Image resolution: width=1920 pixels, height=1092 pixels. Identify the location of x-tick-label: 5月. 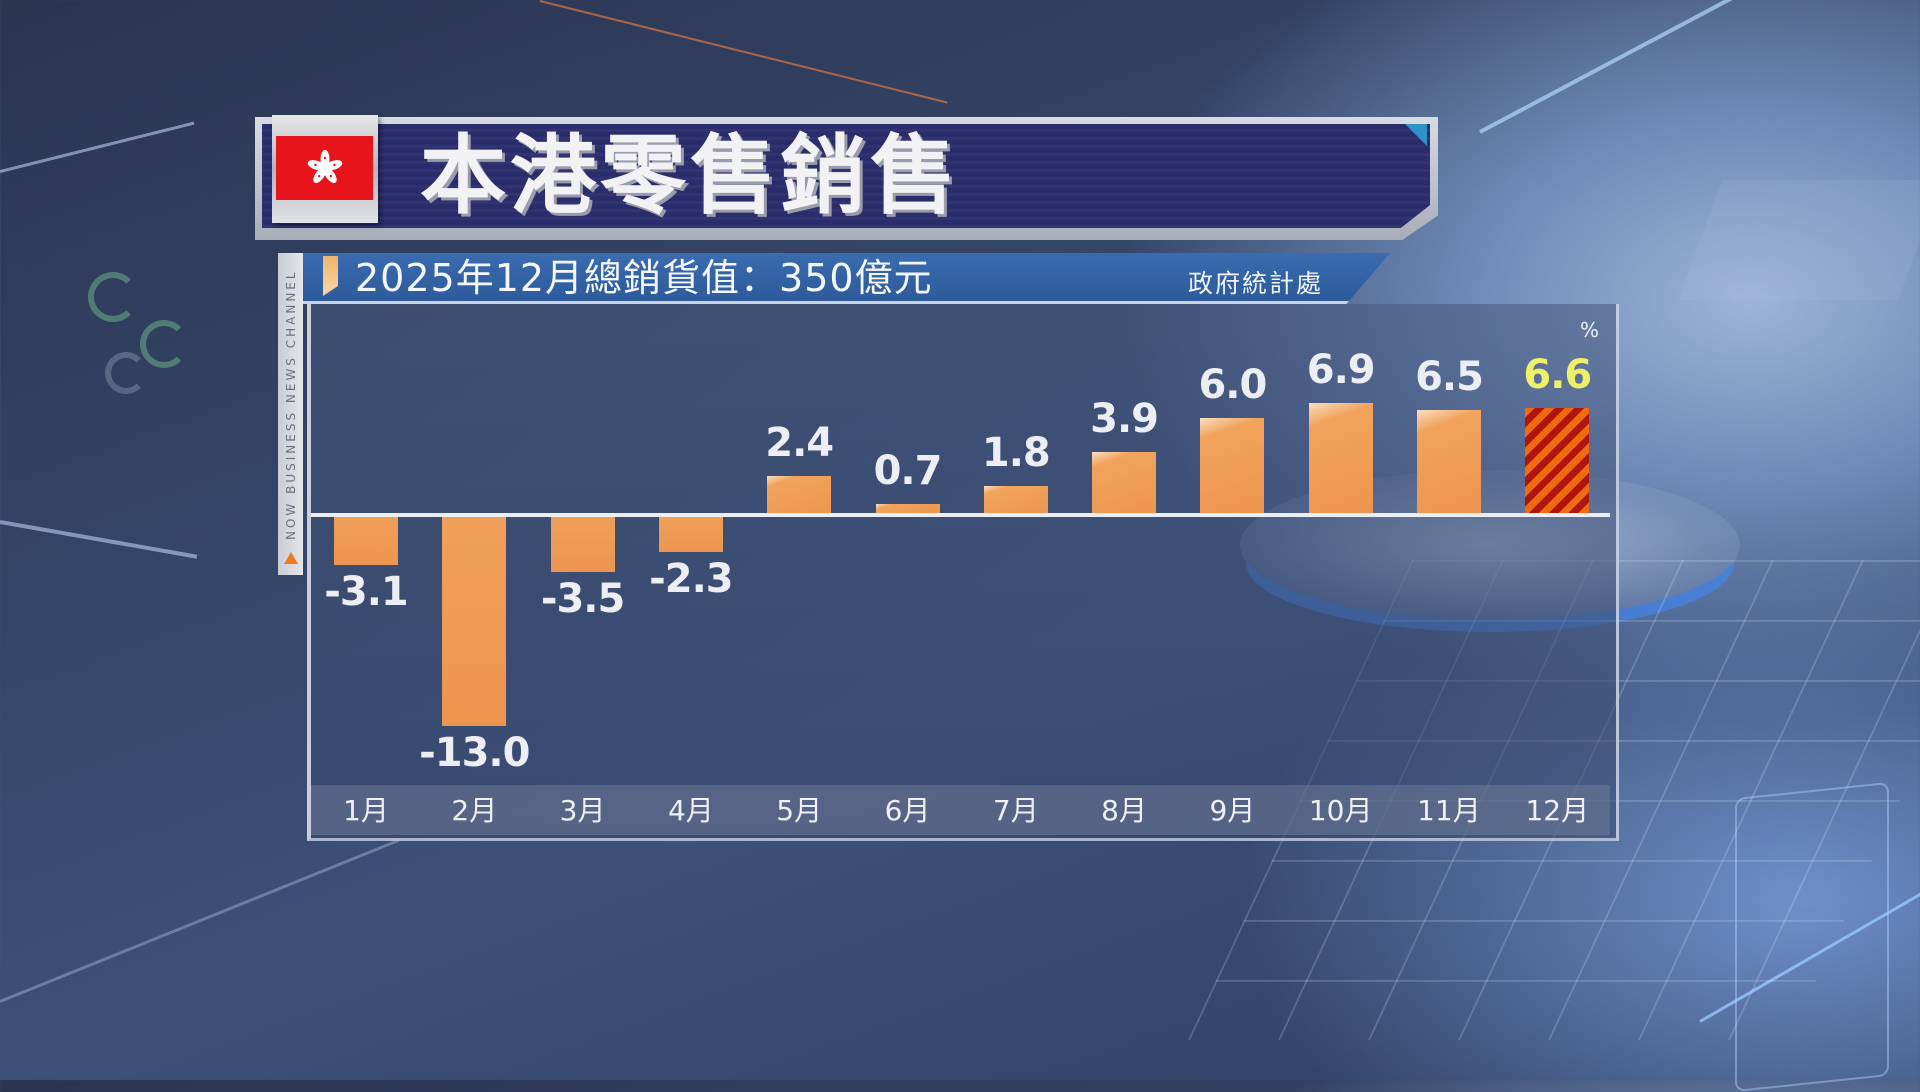
(799, 810).